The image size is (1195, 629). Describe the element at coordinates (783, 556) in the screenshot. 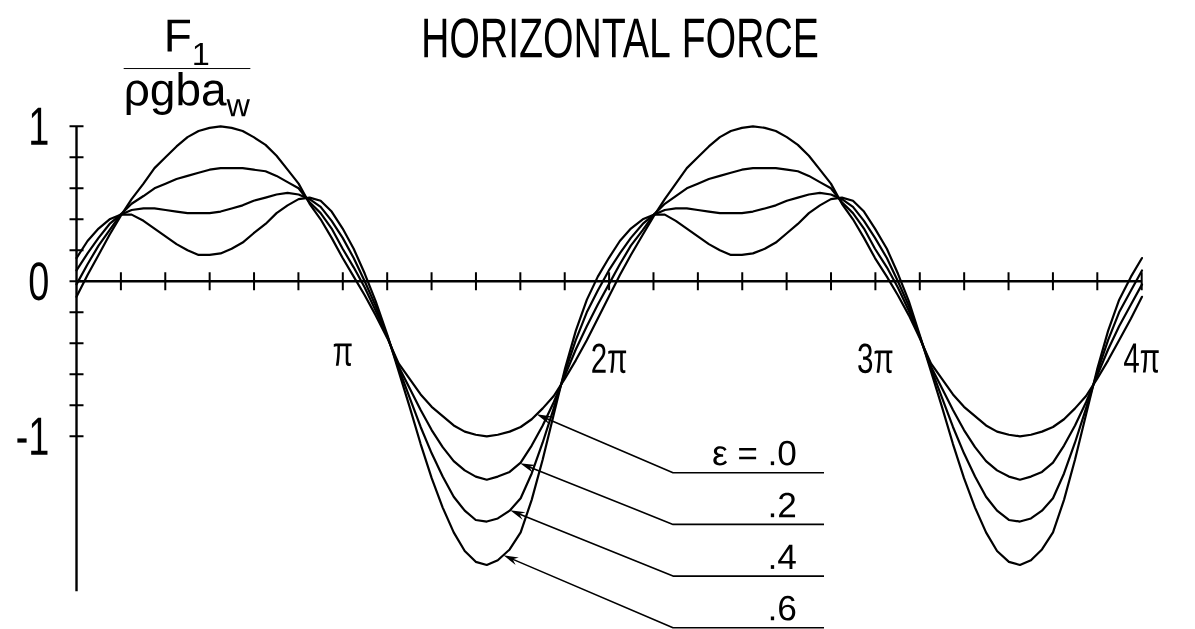

I see `text: .4` at that location.